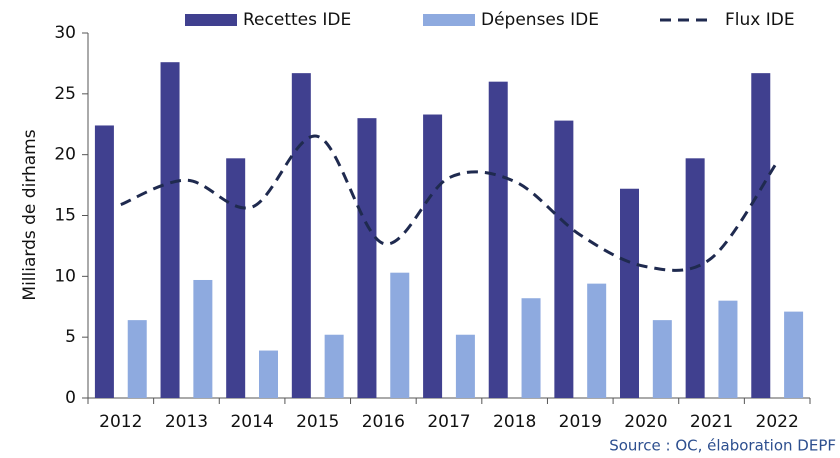 This screenshot has width=840, height=458. I want to click on legend-label: Dépenses IDE, so click(540, 20).